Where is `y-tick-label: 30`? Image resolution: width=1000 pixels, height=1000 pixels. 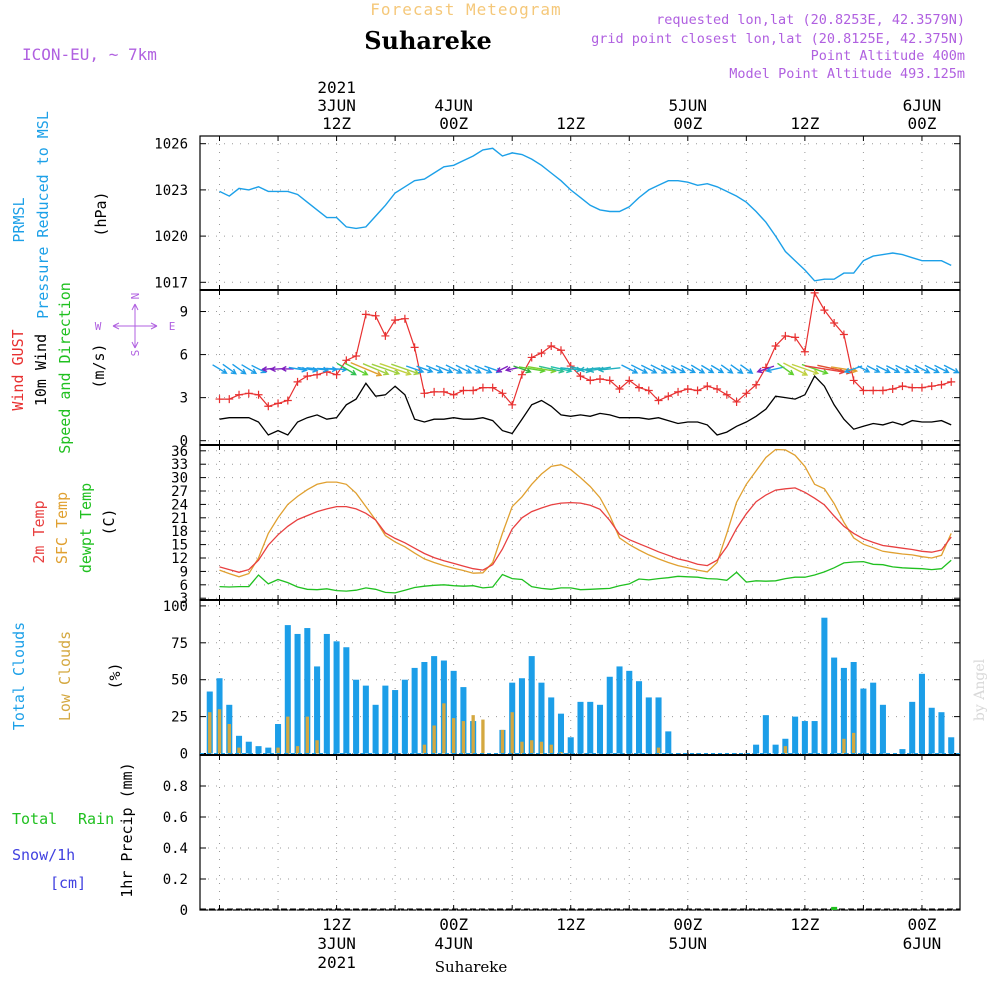
y-tick-label: 30 is located at coordinates (179, 479).